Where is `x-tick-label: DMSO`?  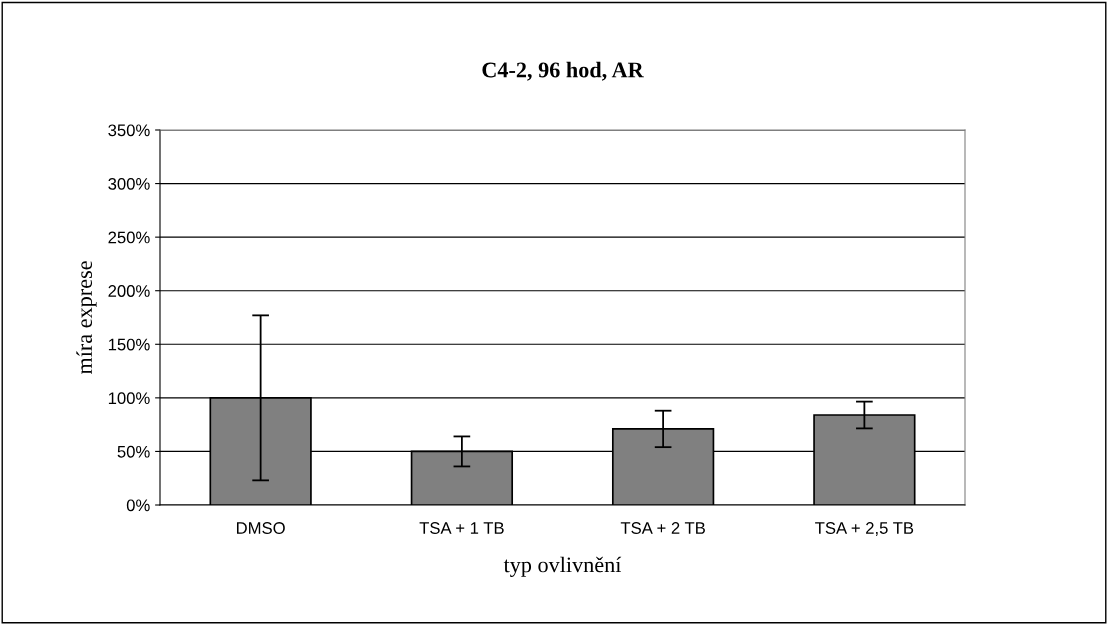
x-tick-label: DMSO is located at coordinates (260, 528).